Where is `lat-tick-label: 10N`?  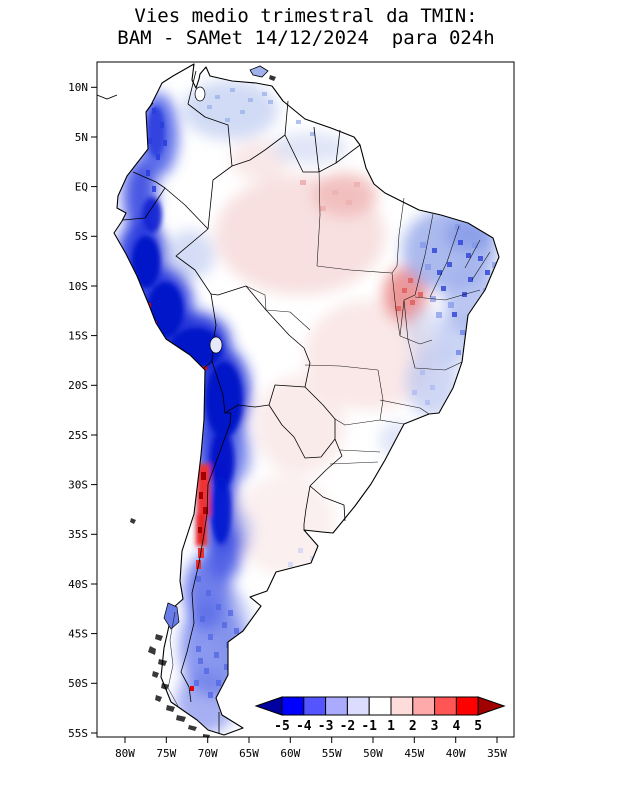
lat-tick-label: 10N is located at coordinates (78, 87).